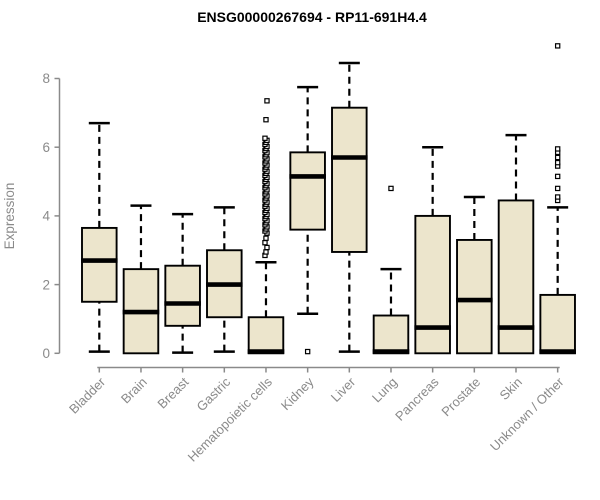  Describe the element at coordinates (9, 216) in the screenshot. I see `y-axis-label: Expression` at that location.